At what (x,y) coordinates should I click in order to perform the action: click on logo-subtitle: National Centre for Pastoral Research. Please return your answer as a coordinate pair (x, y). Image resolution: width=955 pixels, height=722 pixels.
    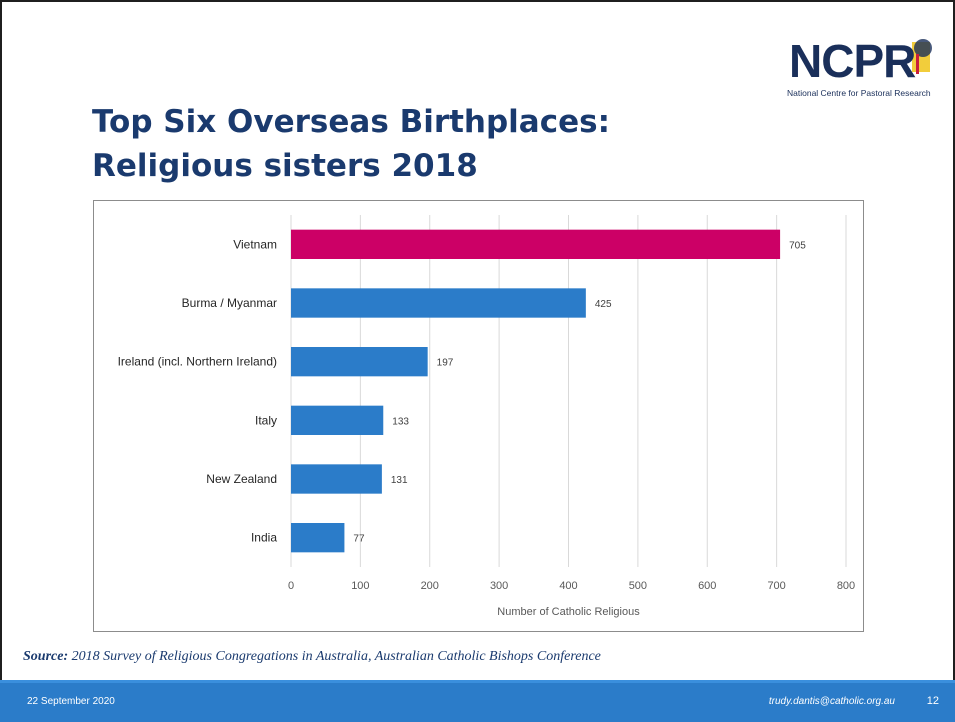
    Looking at the image, I should click on (859, 93).